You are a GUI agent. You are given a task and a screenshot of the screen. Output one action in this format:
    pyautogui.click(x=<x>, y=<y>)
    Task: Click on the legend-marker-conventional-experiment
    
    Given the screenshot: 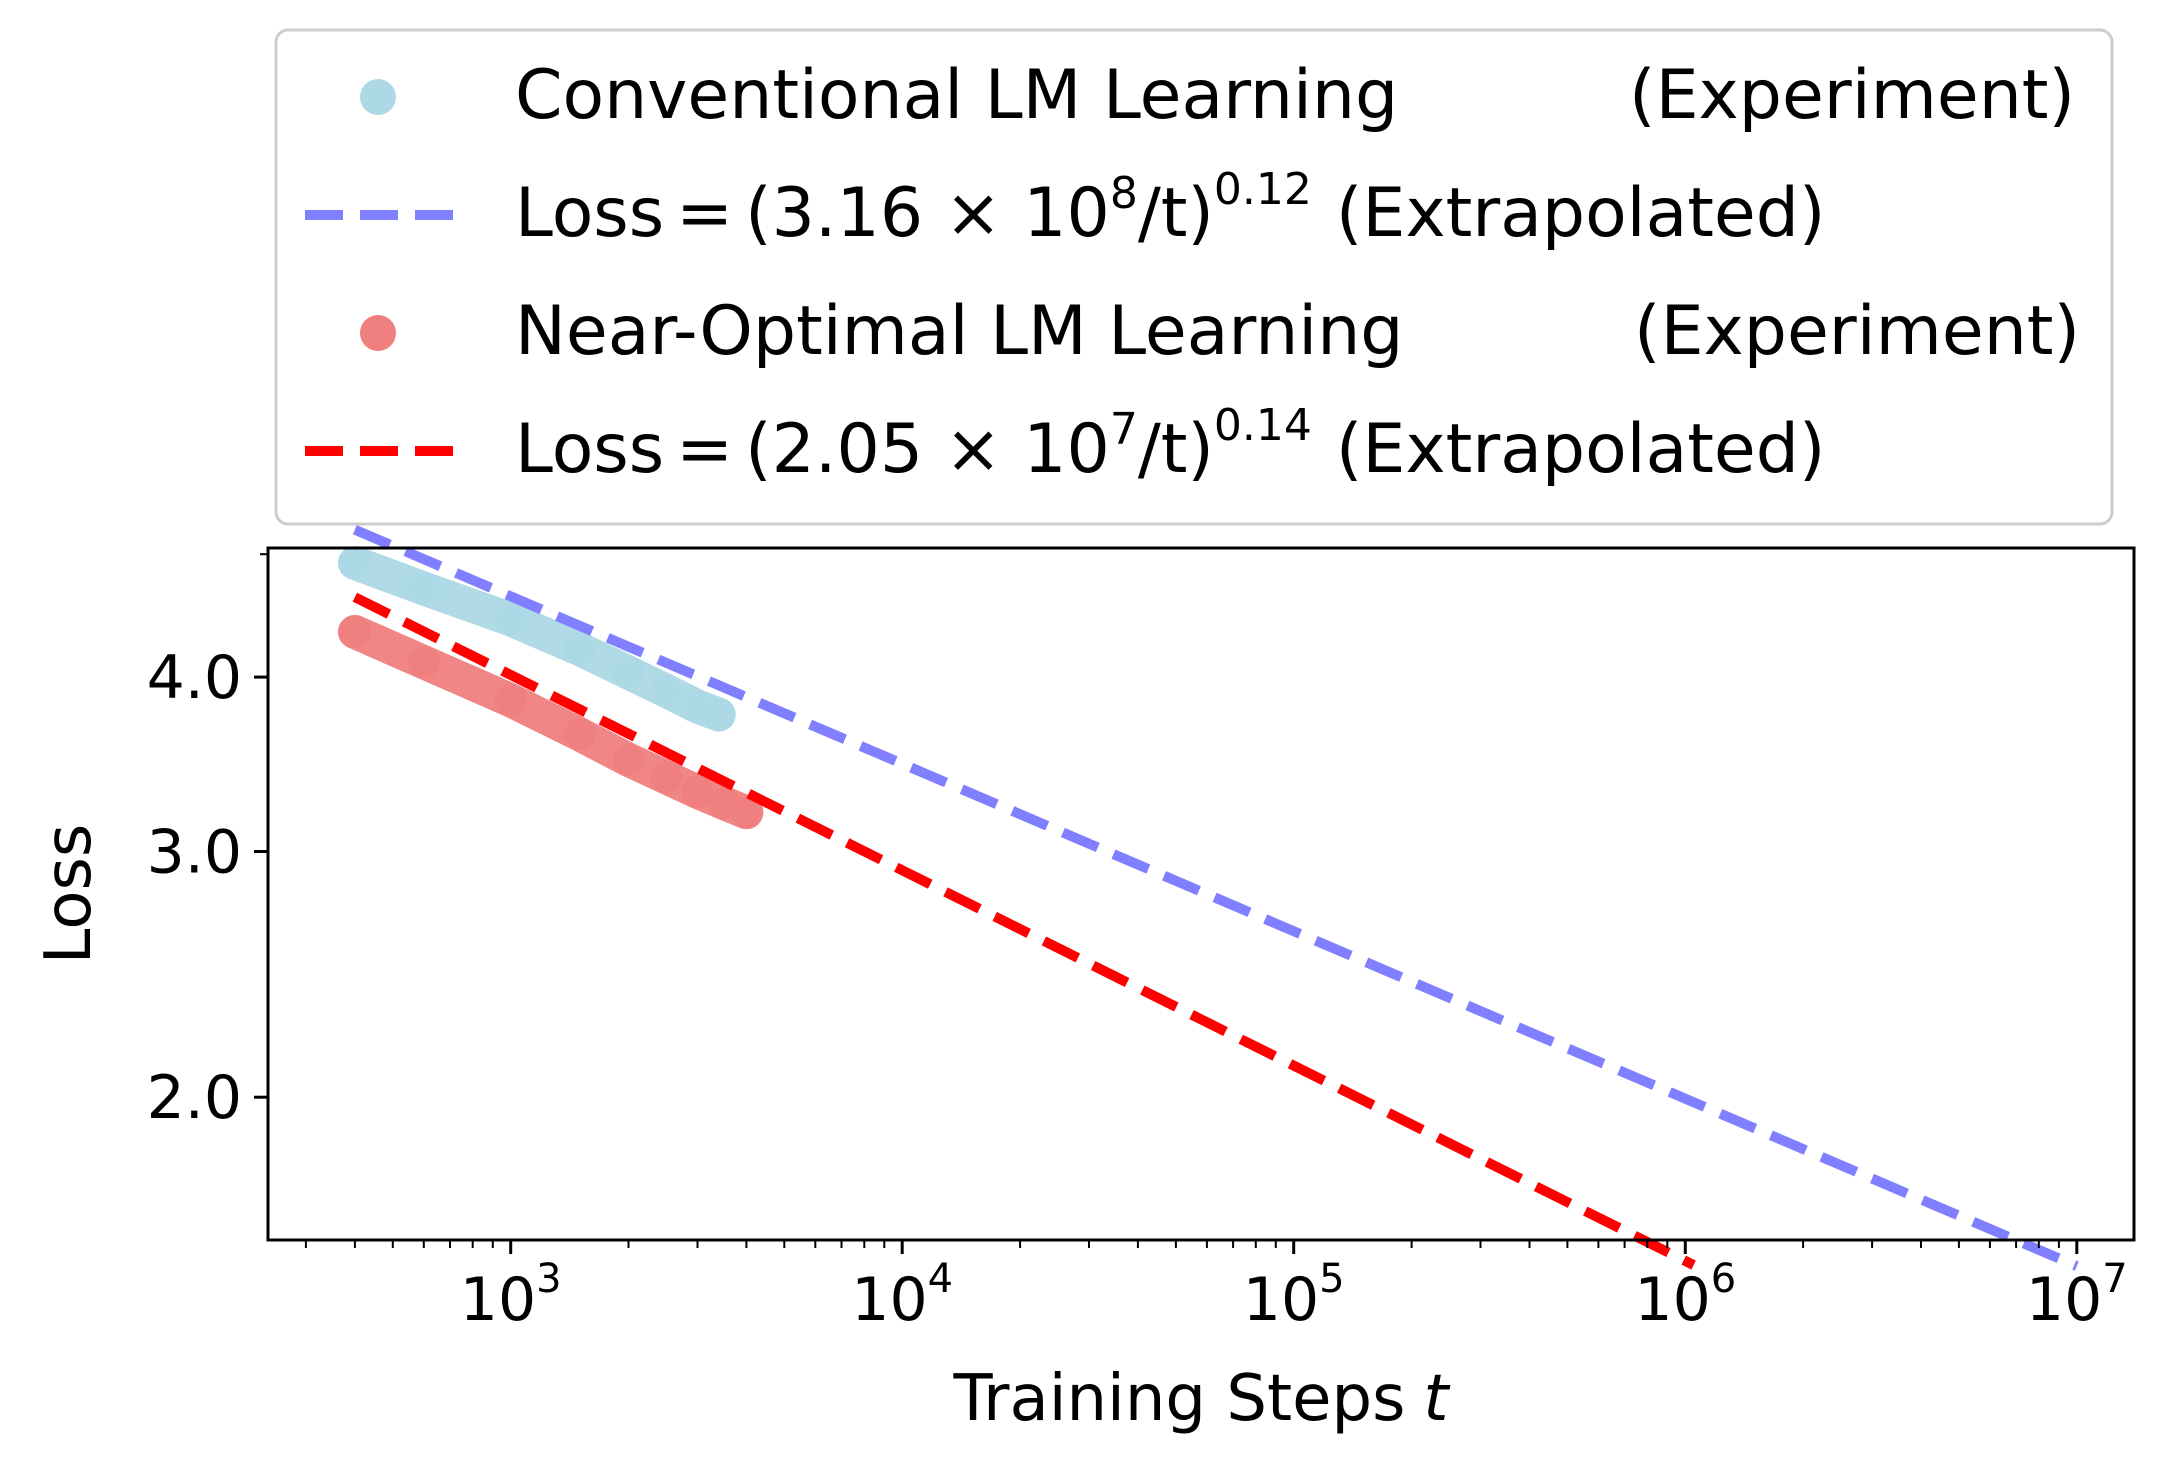 What is the action you would take?
    pyautogui.click(x=378, y=97)
    